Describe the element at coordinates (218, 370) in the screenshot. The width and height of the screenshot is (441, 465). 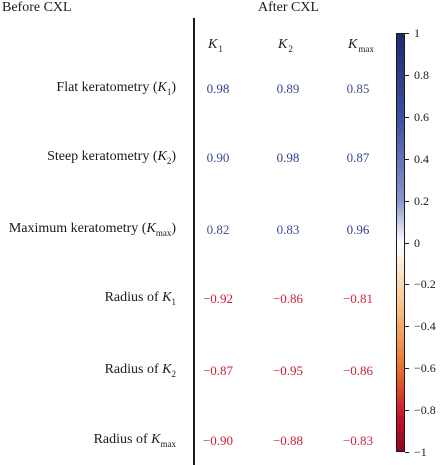
I see `cell-r4-c0: −0.87` at that location.